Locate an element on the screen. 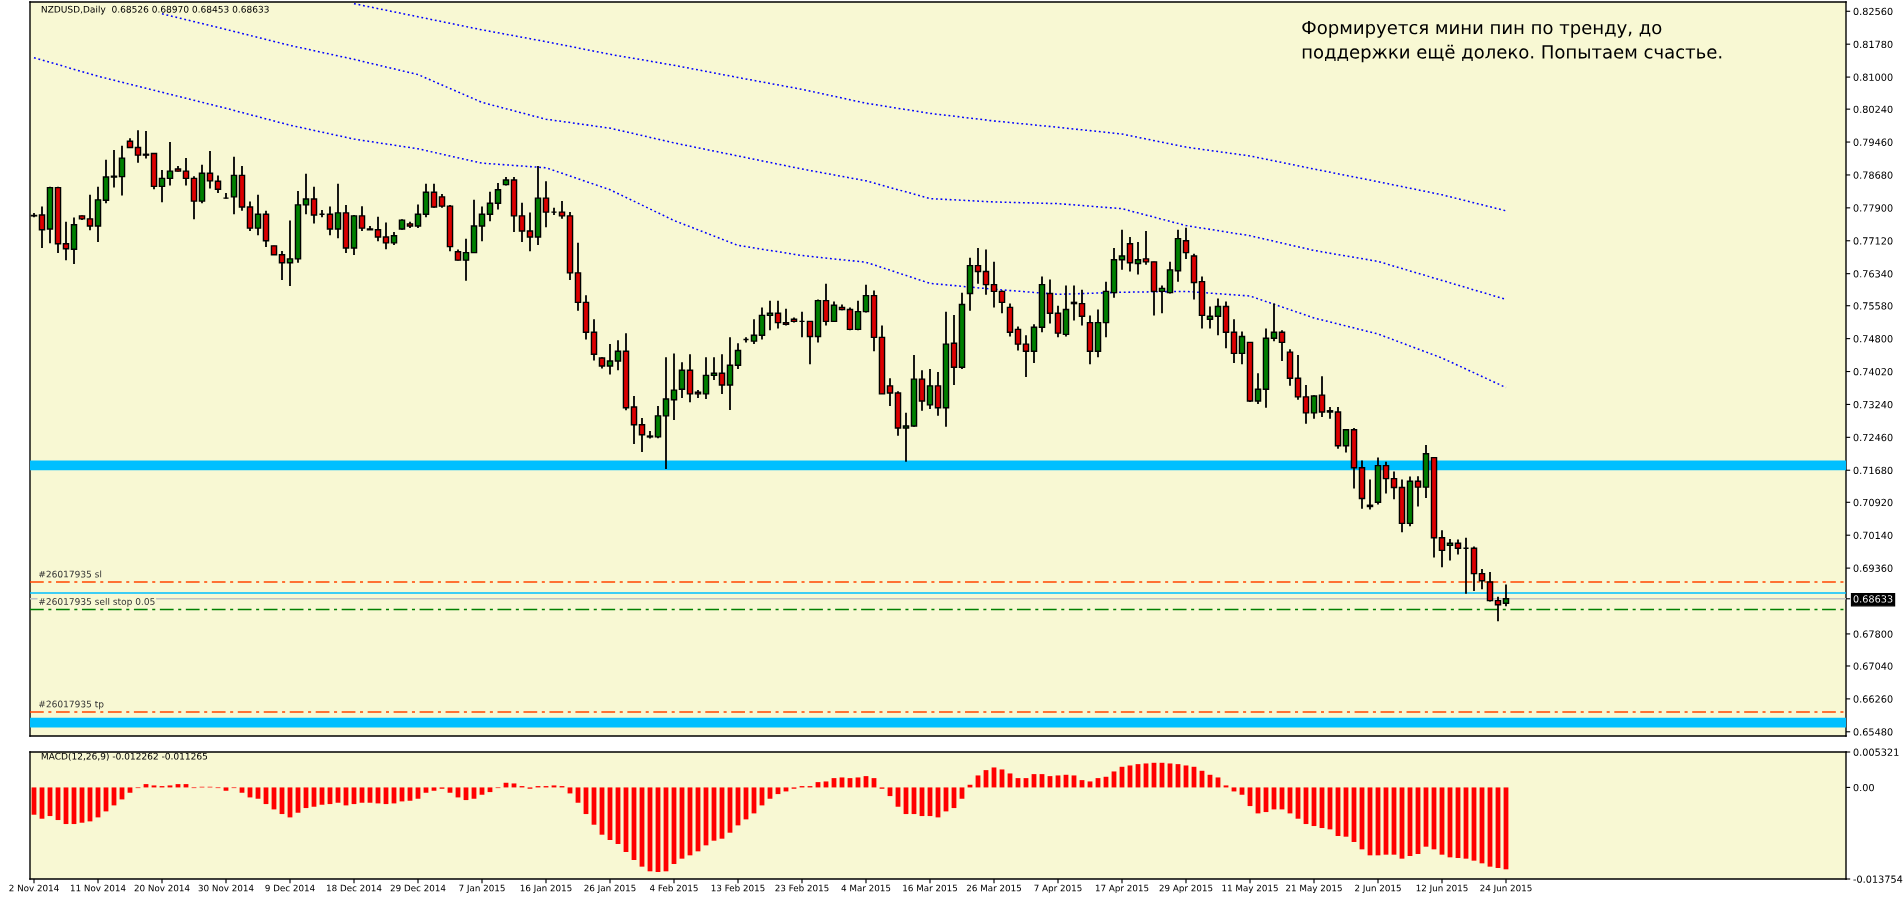 The width and height of the screenshot is (1904, 898). x-tick-label: 26 Jan 2015 is located at coordinates (610, 888).